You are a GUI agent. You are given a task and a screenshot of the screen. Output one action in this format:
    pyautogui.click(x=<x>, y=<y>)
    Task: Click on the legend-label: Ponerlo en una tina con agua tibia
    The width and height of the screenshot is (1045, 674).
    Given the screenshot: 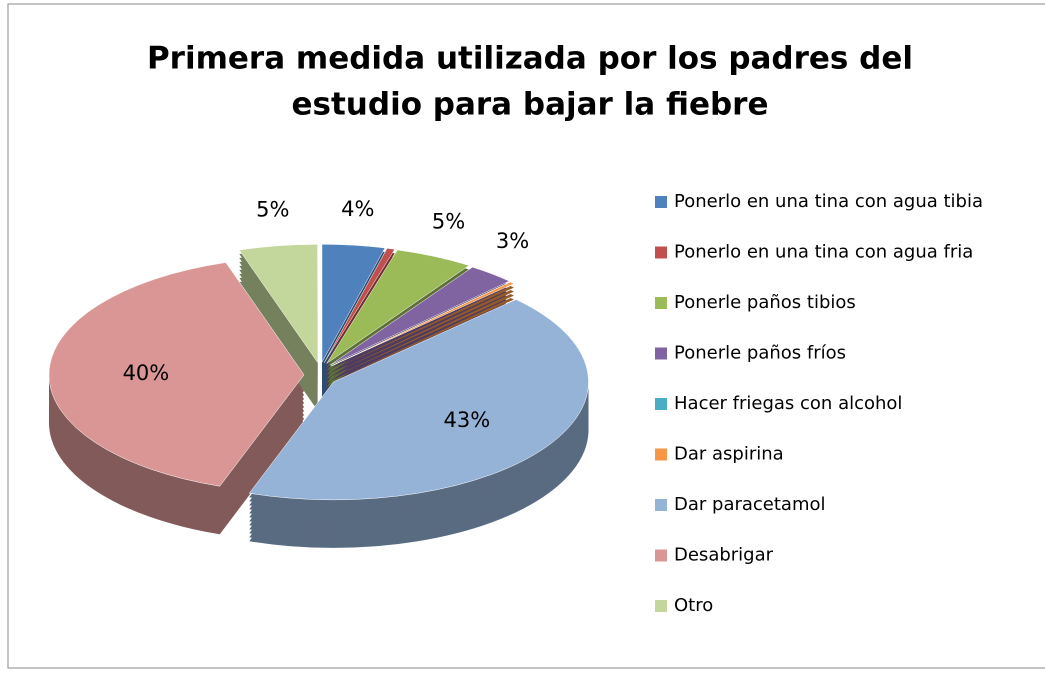 What is the action you would take?
    pyautogui.click(x=828, y=201)
    